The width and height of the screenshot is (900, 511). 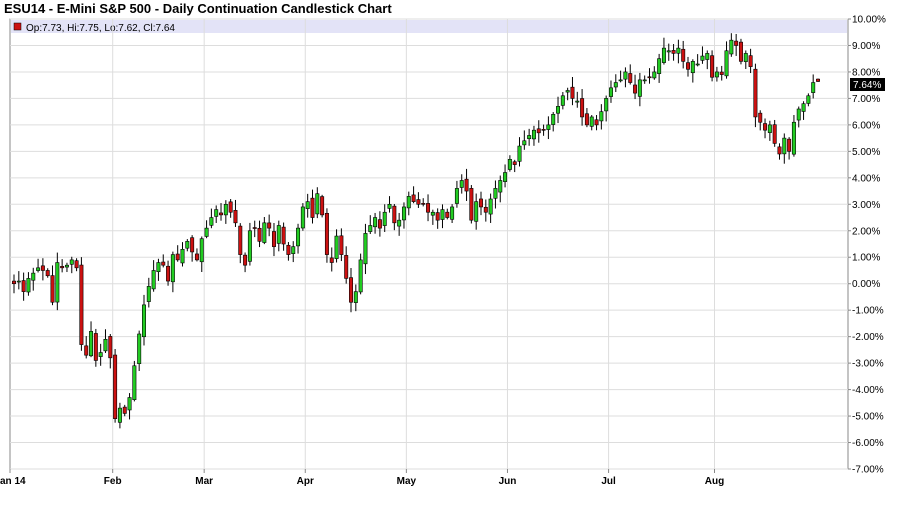 What do you see at coordinates (204, 481) in the screenshot?
I see `x-tick-label: Mar` at bounding box center [204, 481].